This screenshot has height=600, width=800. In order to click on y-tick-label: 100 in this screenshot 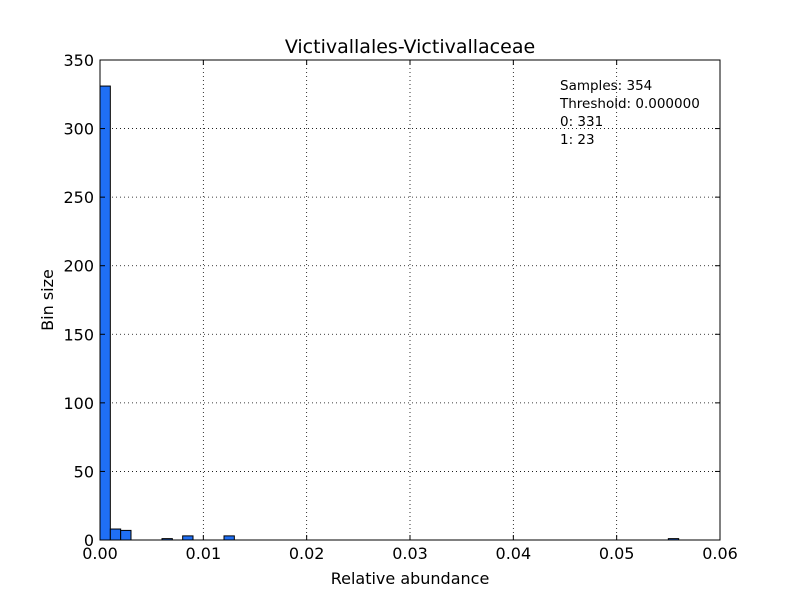, I will do `click(78, 403)`.